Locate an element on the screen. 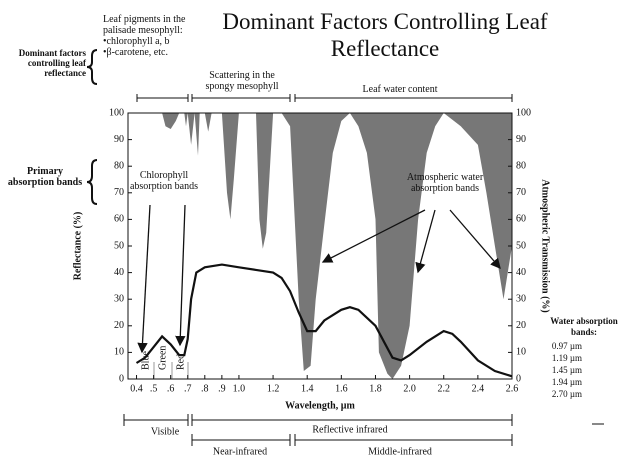 This screenshot has height=460, width=620. y2-tick-label: 100 is located at coordinates (523, 112).